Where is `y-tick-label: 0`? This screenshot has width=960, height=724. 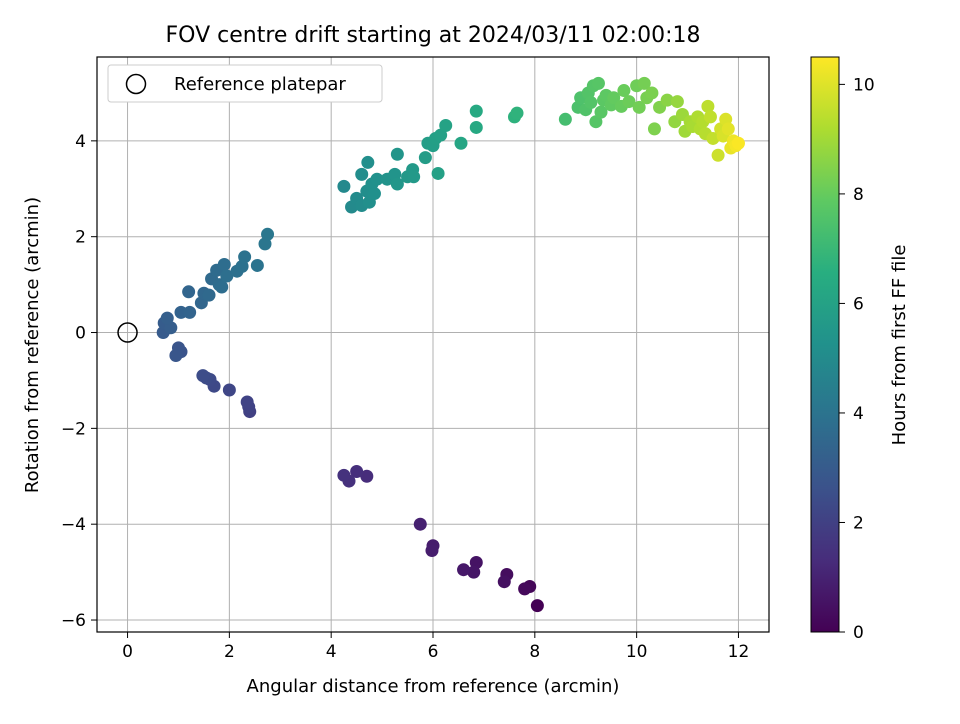 y-tick-label: 0 is located at coordinates (80, 334).